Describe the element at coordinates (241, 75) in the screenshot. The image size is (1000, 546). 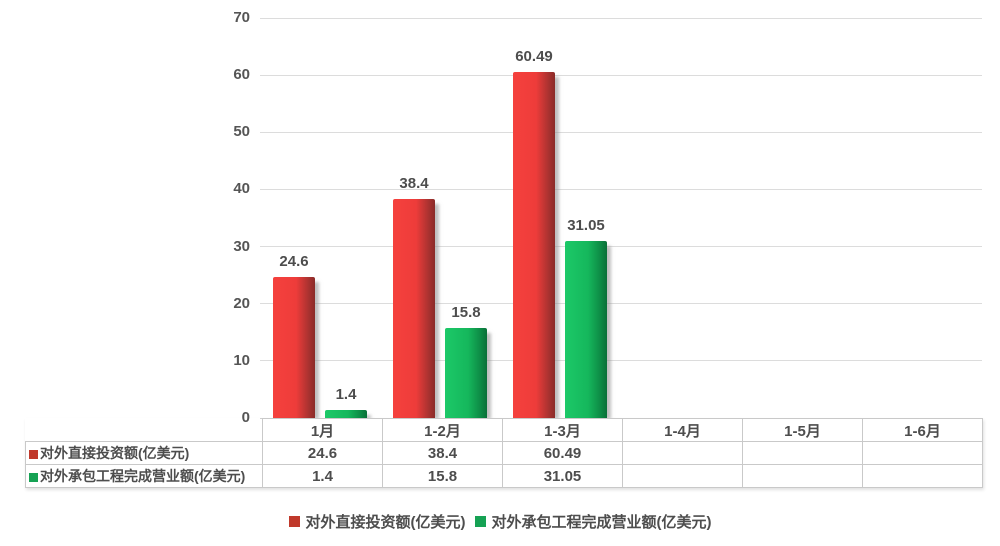
I see `y-axis-tick-label: 60` at that location.